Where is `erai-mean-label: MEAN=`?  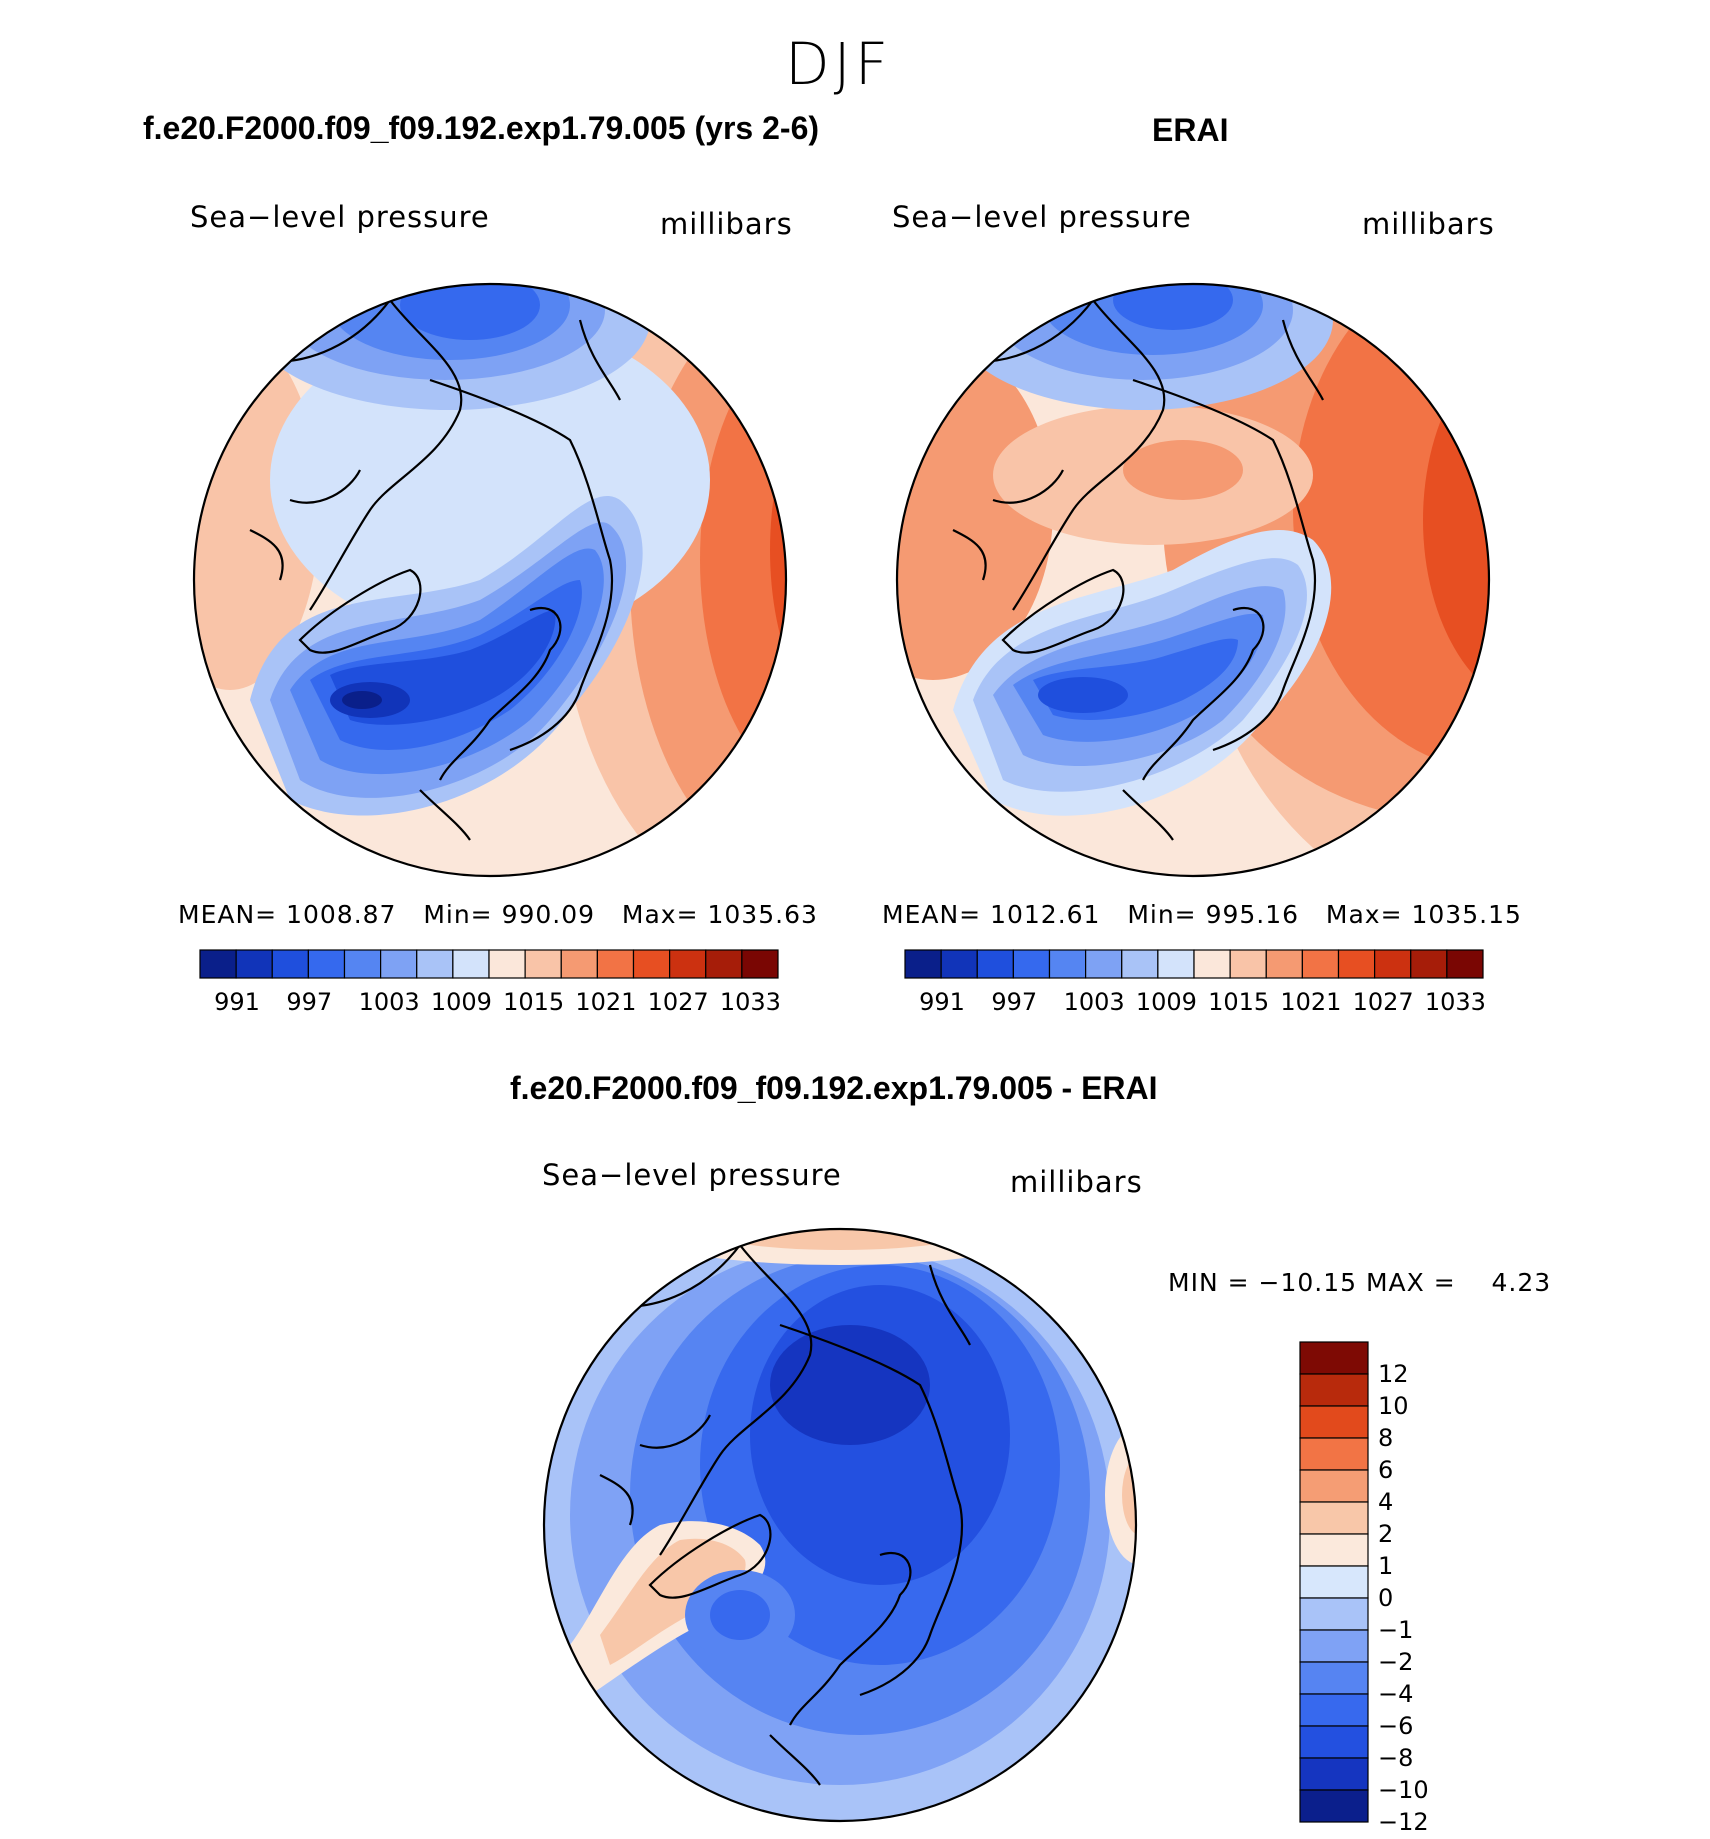
erai-mean-label: MEAN= is located at coordinates (932, 914).